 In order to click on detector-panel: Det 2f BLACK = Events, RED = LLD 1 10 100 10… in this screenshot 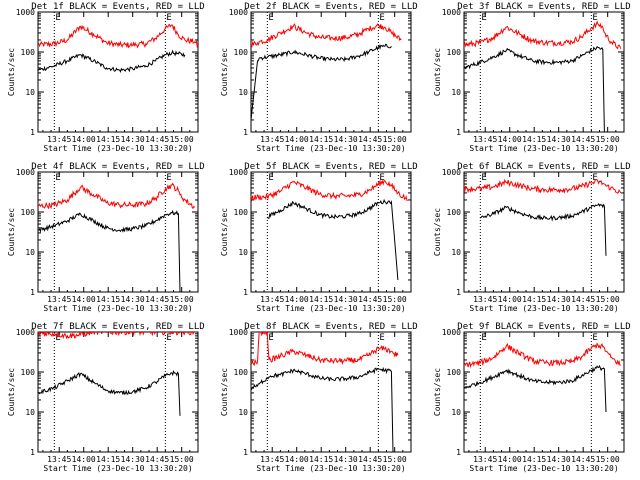, I will do `click(319, 77)`.